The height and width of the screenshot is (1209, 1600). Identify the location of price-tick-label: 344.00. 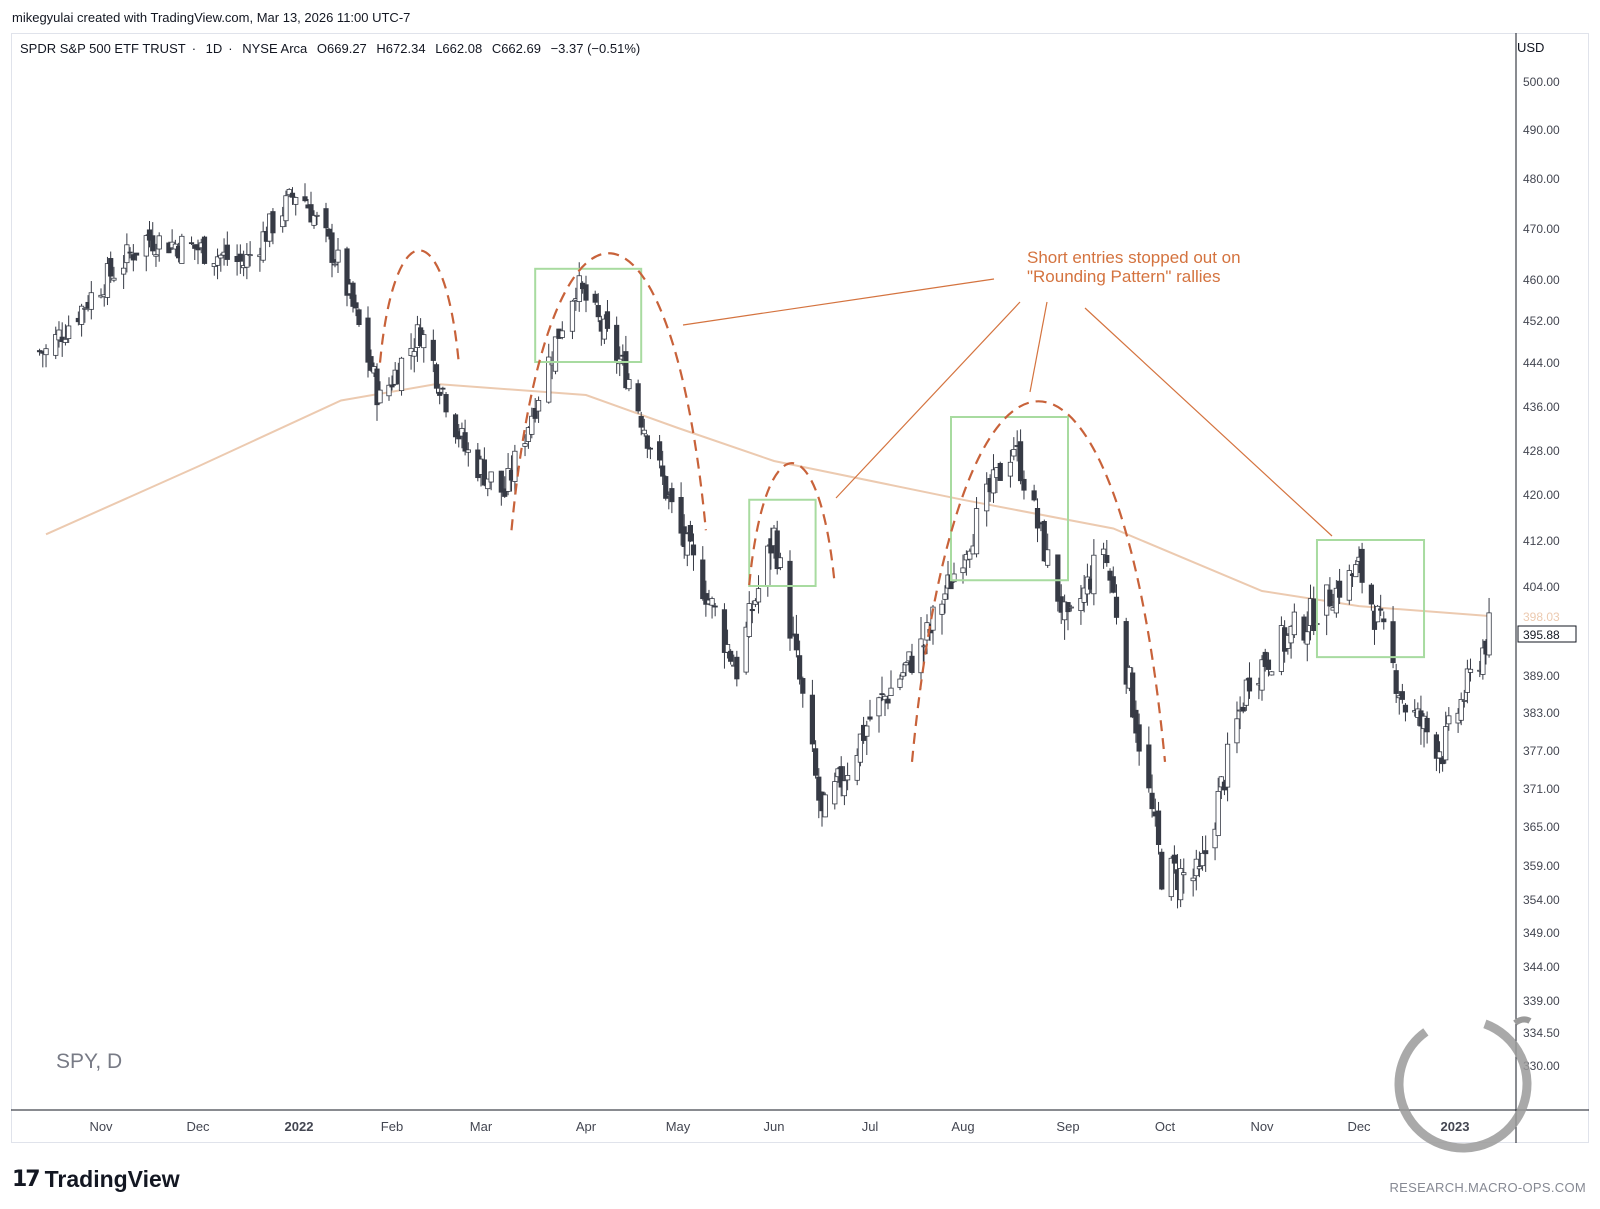
(1541, 967).